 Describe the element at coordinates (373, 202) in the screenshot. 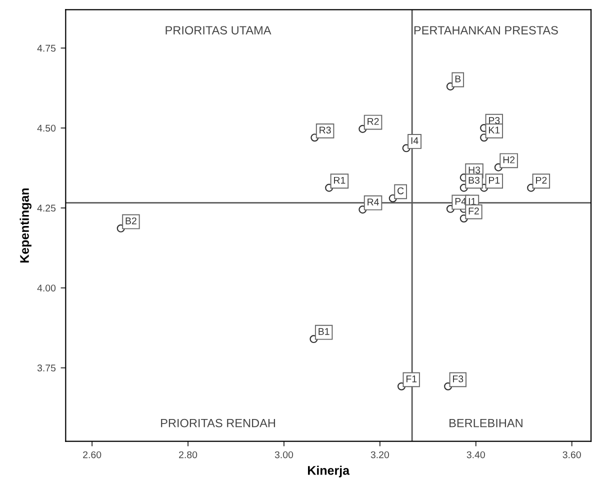

I see `data-label: R4` at that location.